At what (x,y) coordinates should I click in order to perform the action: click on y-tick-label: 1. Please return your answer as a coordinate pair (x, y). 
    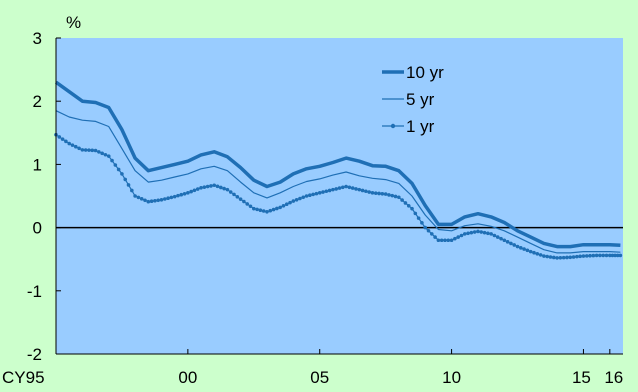
    Looking at the image, I should click on (37, 164).